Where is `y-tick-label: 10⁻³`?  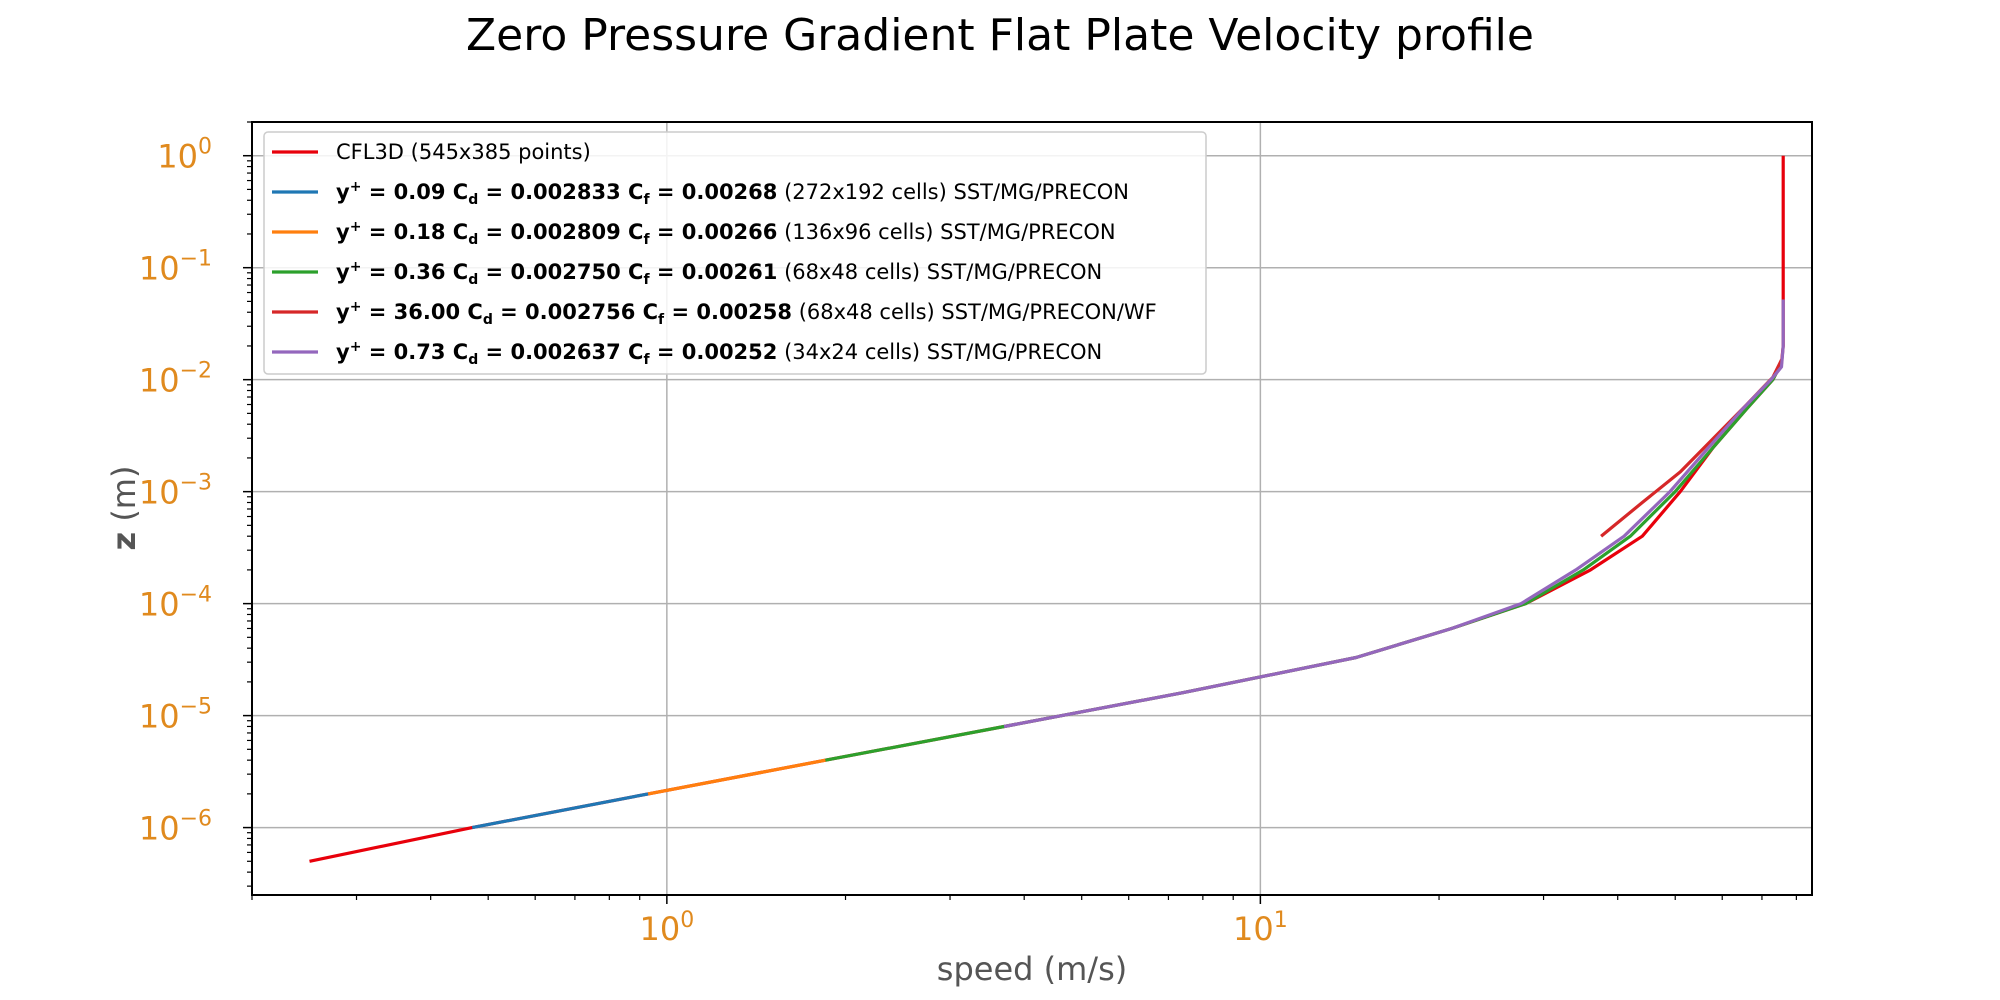
y-tick-label: 10⁻³ is located at coordinates (175, 491).